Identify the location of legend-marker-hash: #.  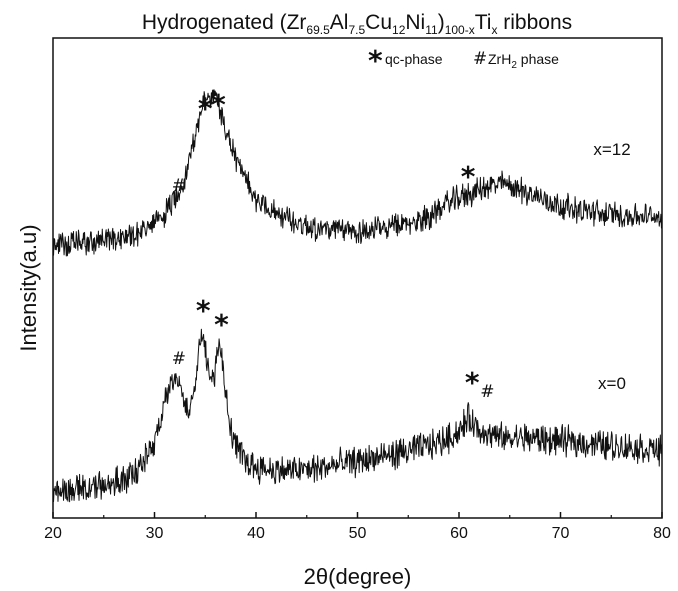
(480, 59).